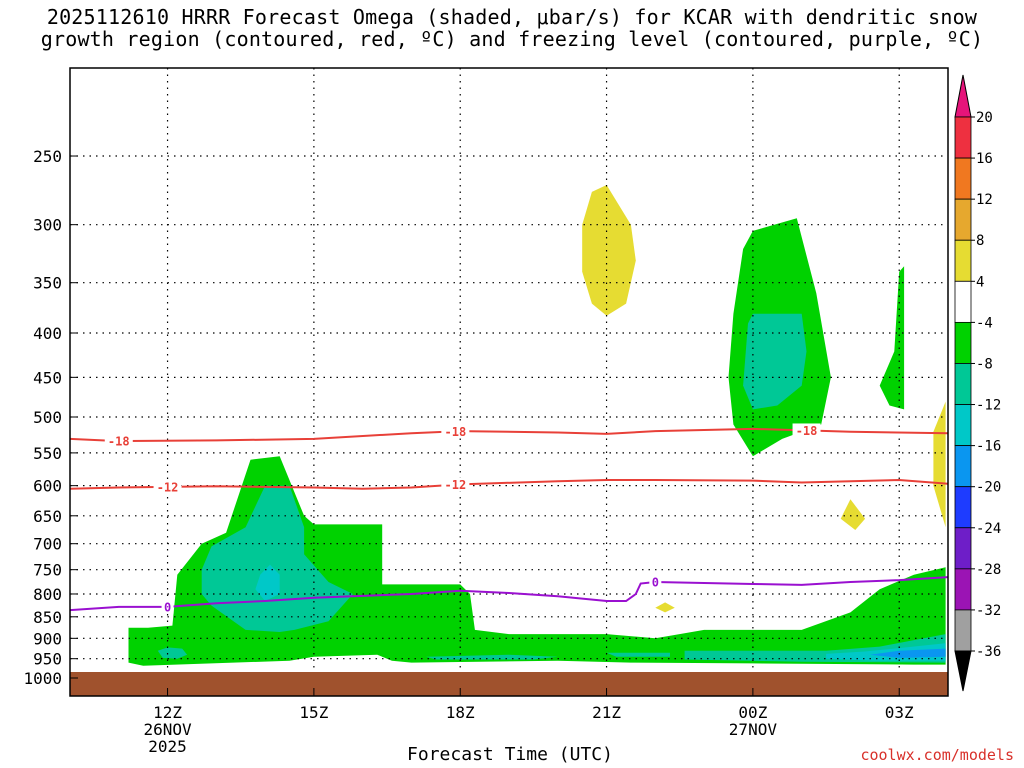 Image resolution: width=1024 pixels, height=768 pixels. Describe the element at coordinates (47, 570) in the screenshot. I see `y-tick-label-750: 750` at that location.